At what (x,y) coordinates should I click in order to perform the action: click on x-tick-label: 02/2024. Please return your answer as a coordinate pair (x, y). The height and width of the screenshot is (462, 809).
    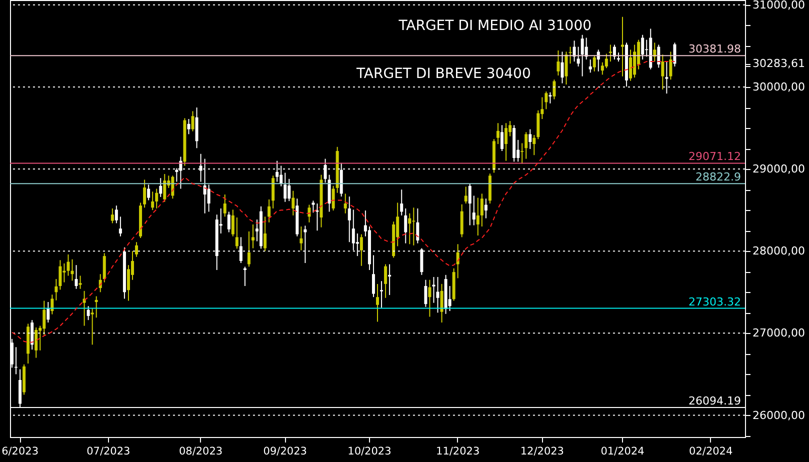
    Looking at the image, I should click on (711, 452).